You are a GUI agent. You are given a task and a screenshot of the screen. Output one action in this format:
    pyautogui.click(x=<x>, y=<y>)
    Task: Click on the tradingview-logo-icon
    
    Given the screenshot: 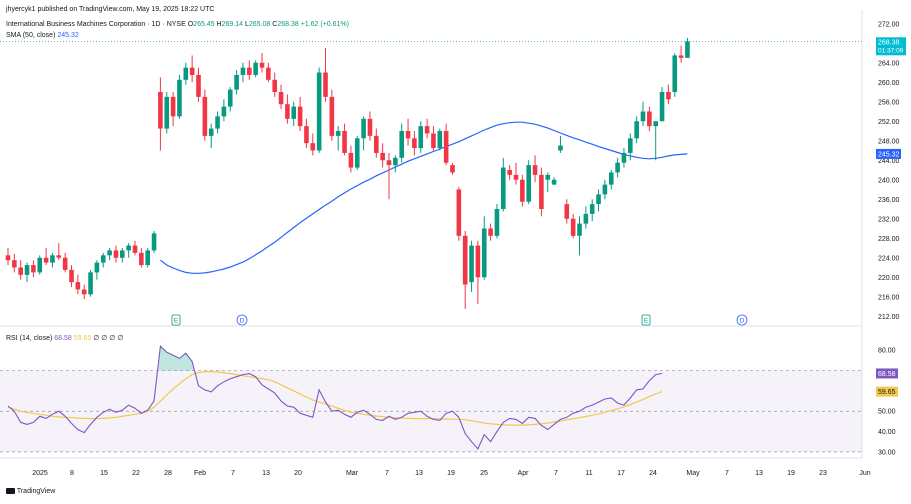 What is the action you would take?
    pyautogui.click(x=10, y=491)
    